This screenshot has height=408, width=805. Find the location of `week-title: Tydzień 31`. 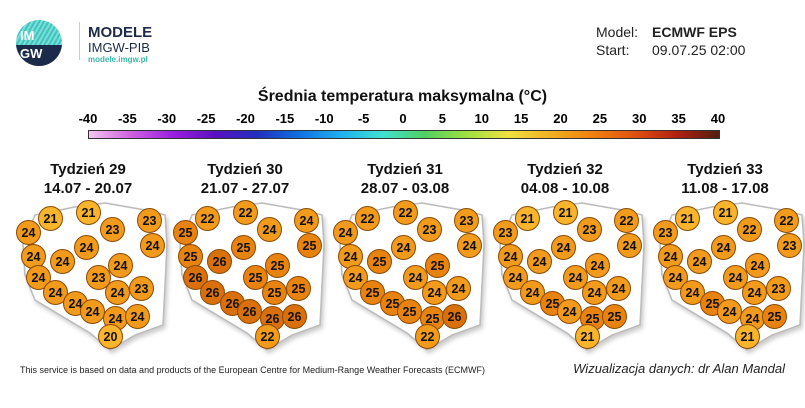

week-title: Tydzień 31 is located at coordinates (405, 169).